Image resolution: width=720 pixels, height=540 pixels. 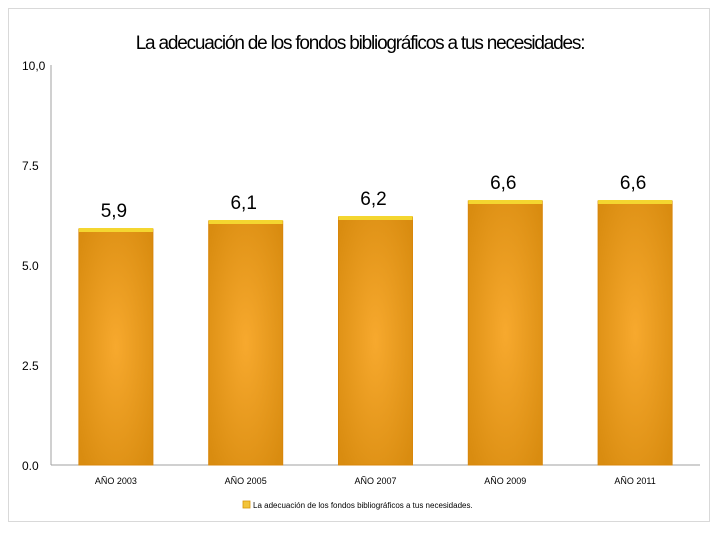 What do you see at coordinates (30, 266) in the screenshot?
I see `y-tick-label: 5.0` at bounding box center [30, 266].